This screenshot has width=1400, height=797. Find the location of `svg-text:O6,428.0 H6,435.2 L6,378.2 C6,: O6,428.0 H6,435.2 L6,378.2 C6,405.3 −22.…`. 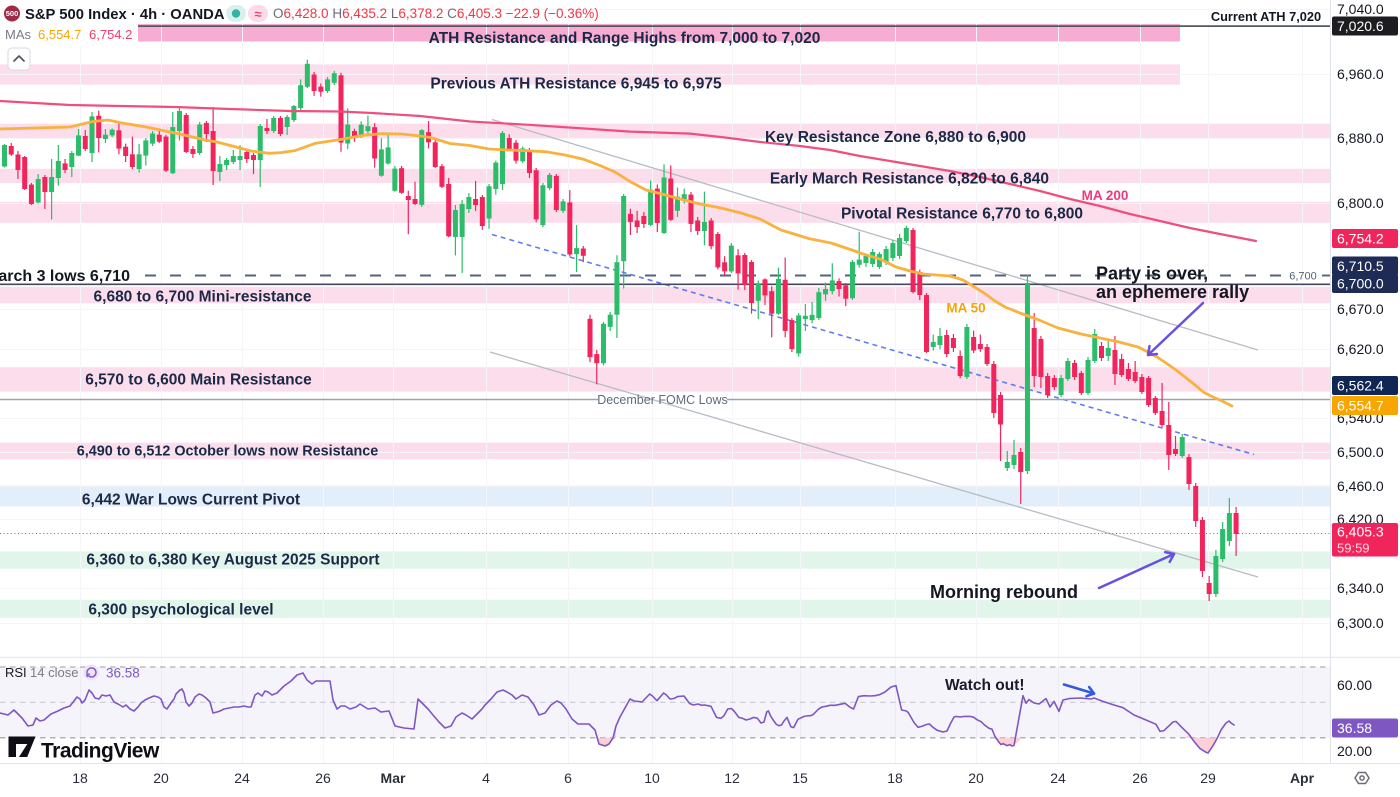

svg-text:O6,428.0 H6,435.2 L6,378.2 C6,: O6,428.0 H6,435.2 L6,378.2 C6,405.3 −22.… is located at coordinates (436, 13).